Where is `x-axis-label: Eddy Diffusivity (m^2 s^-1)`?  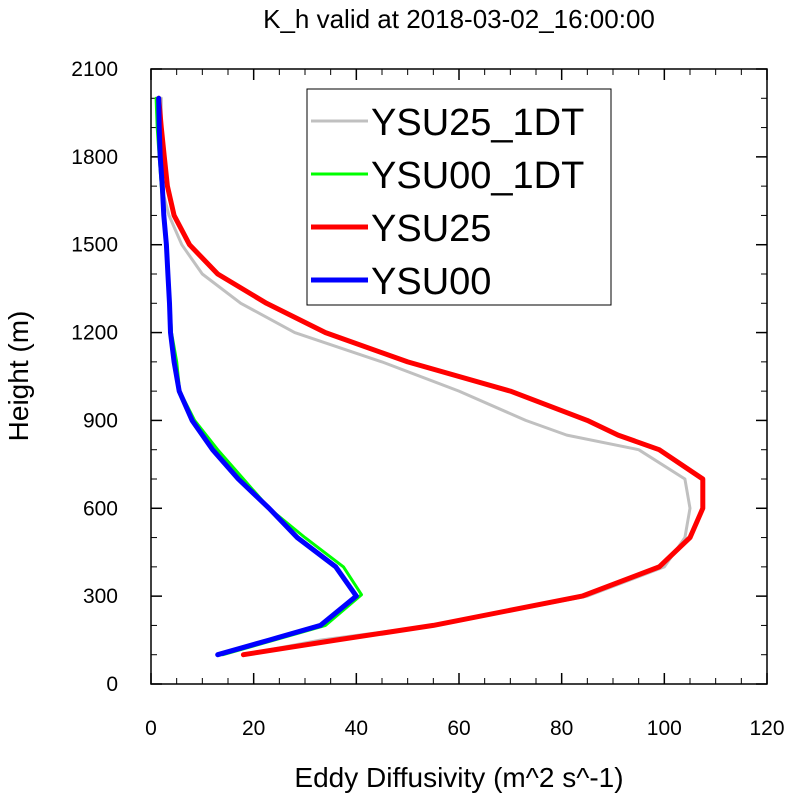 x-axis-label: Eddy Diffusivity (m^2 s^-1) is located at coordinates (458, 777).